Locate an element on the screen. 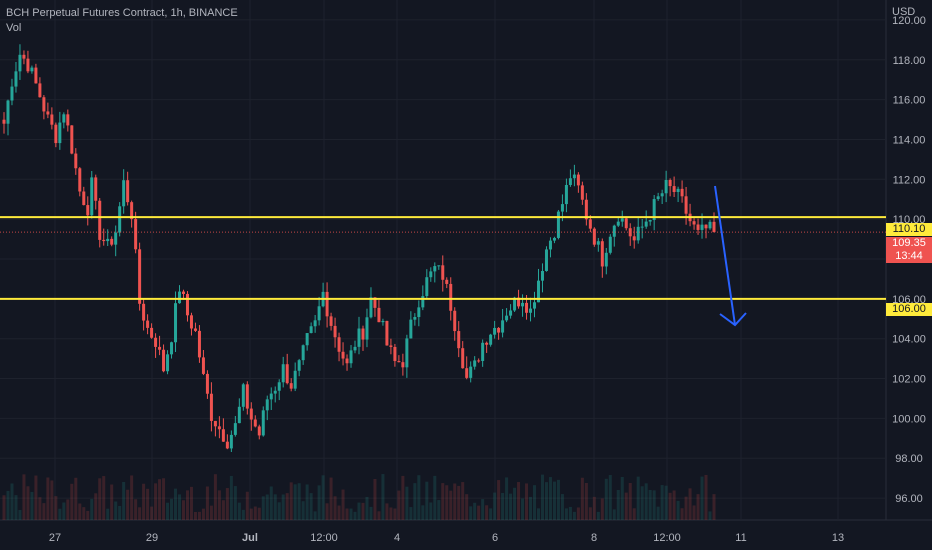 This screenshot has height=550, width=932. support-price-tag: 106.00 is located at coordinates (909, 309).